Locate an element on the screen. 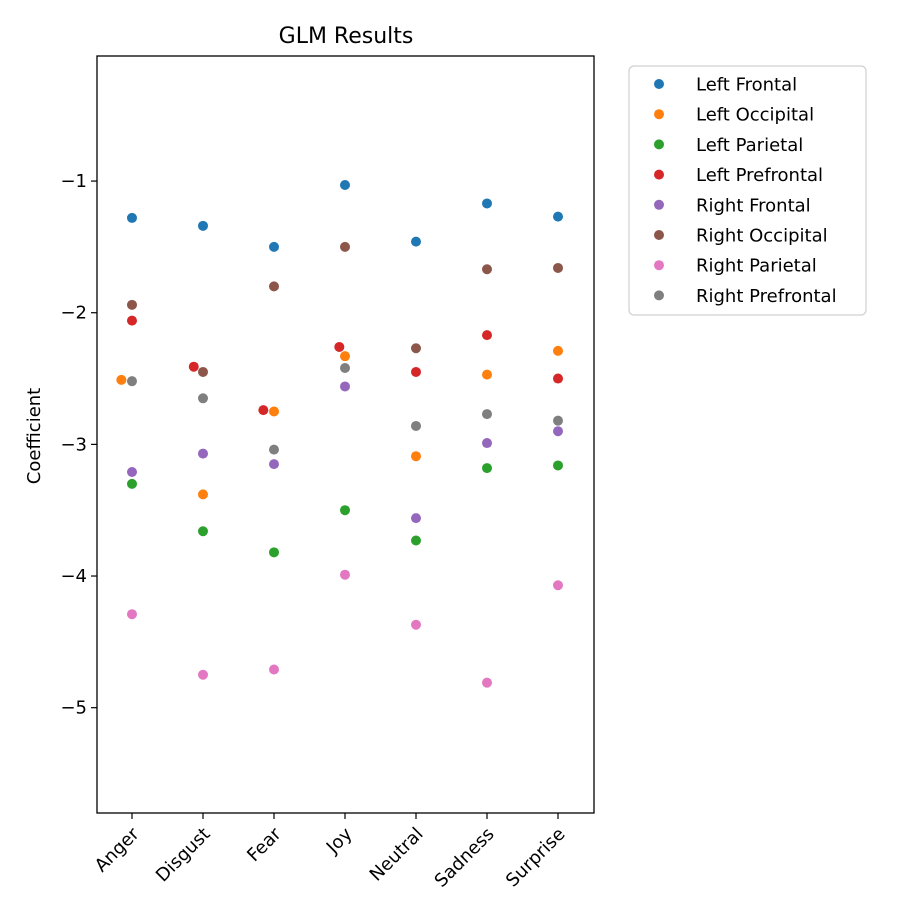  x-tick-label: Sadness is located at coordinates (465, 858).